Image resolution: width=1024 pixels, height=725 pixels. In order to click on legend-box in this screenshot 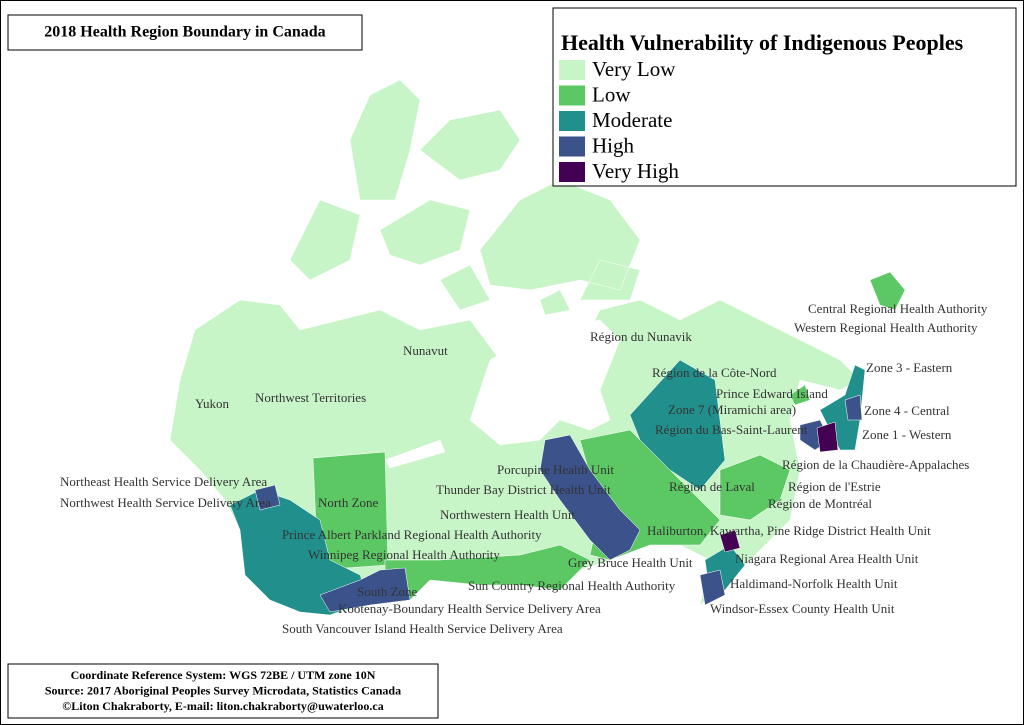, I will do `click(784, 97)`.